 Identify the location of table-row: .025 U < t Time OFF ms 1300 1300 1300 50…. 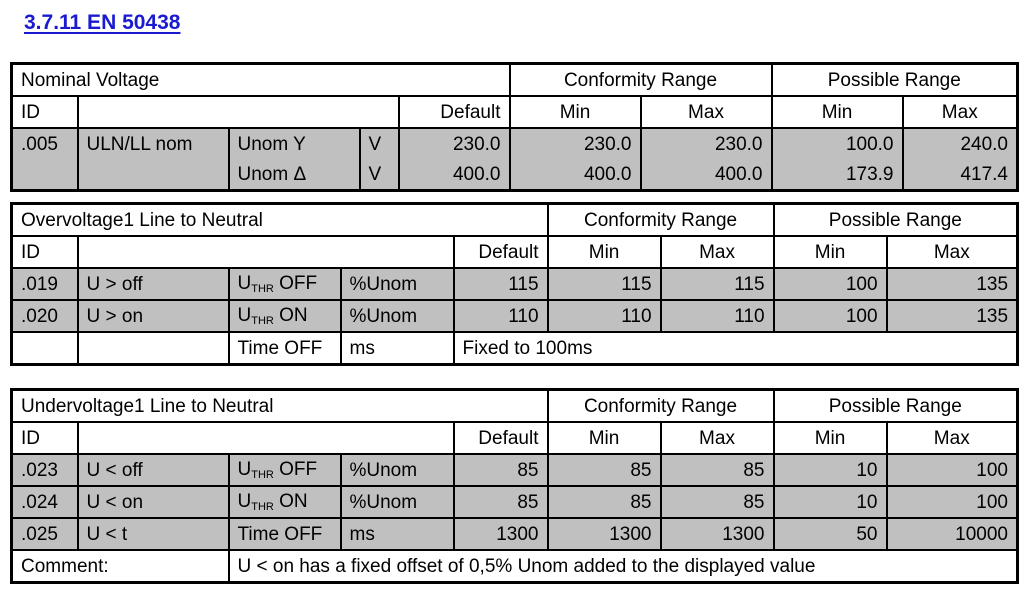
(514, 534).